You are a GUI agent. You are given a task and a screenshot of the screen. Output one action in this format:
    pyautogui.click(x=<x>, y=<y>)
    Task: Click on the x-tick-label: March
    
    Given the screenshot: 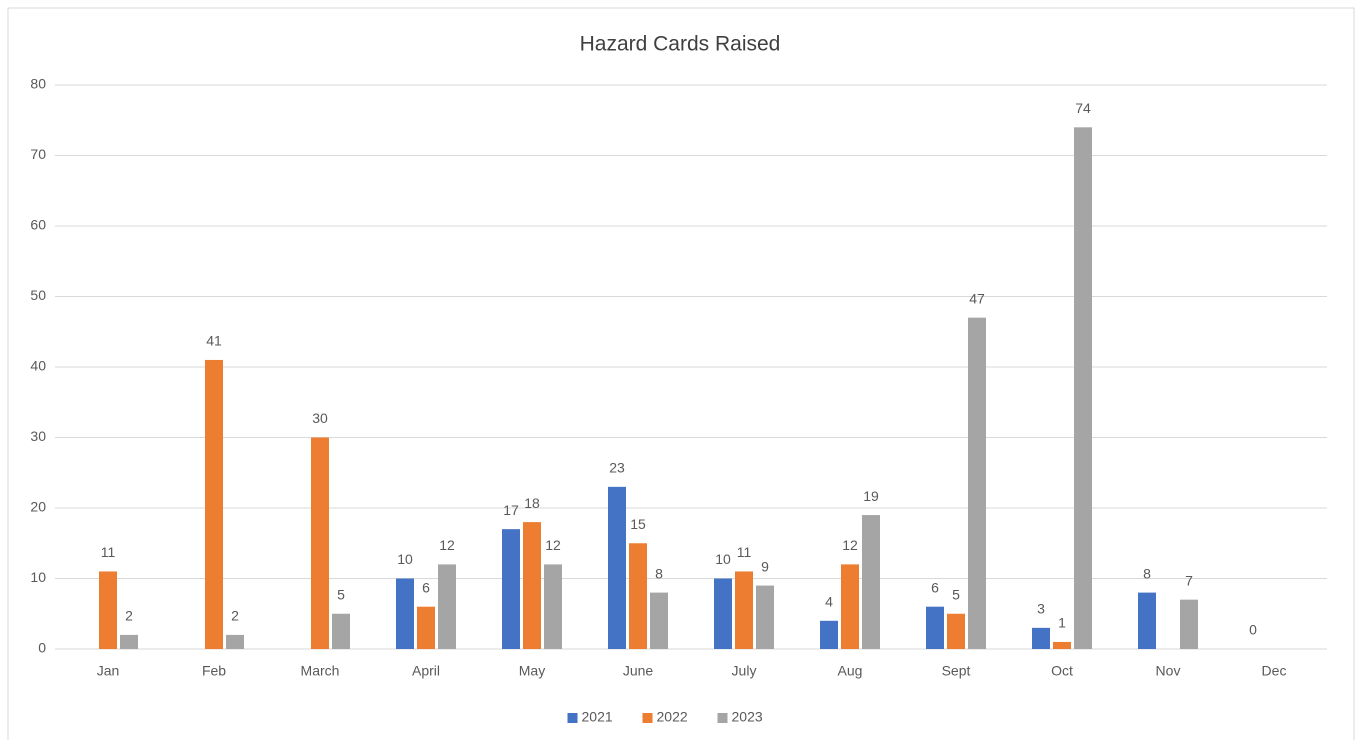 What is the action you would take?
    pyautogui.click(x=320, y=671)
    